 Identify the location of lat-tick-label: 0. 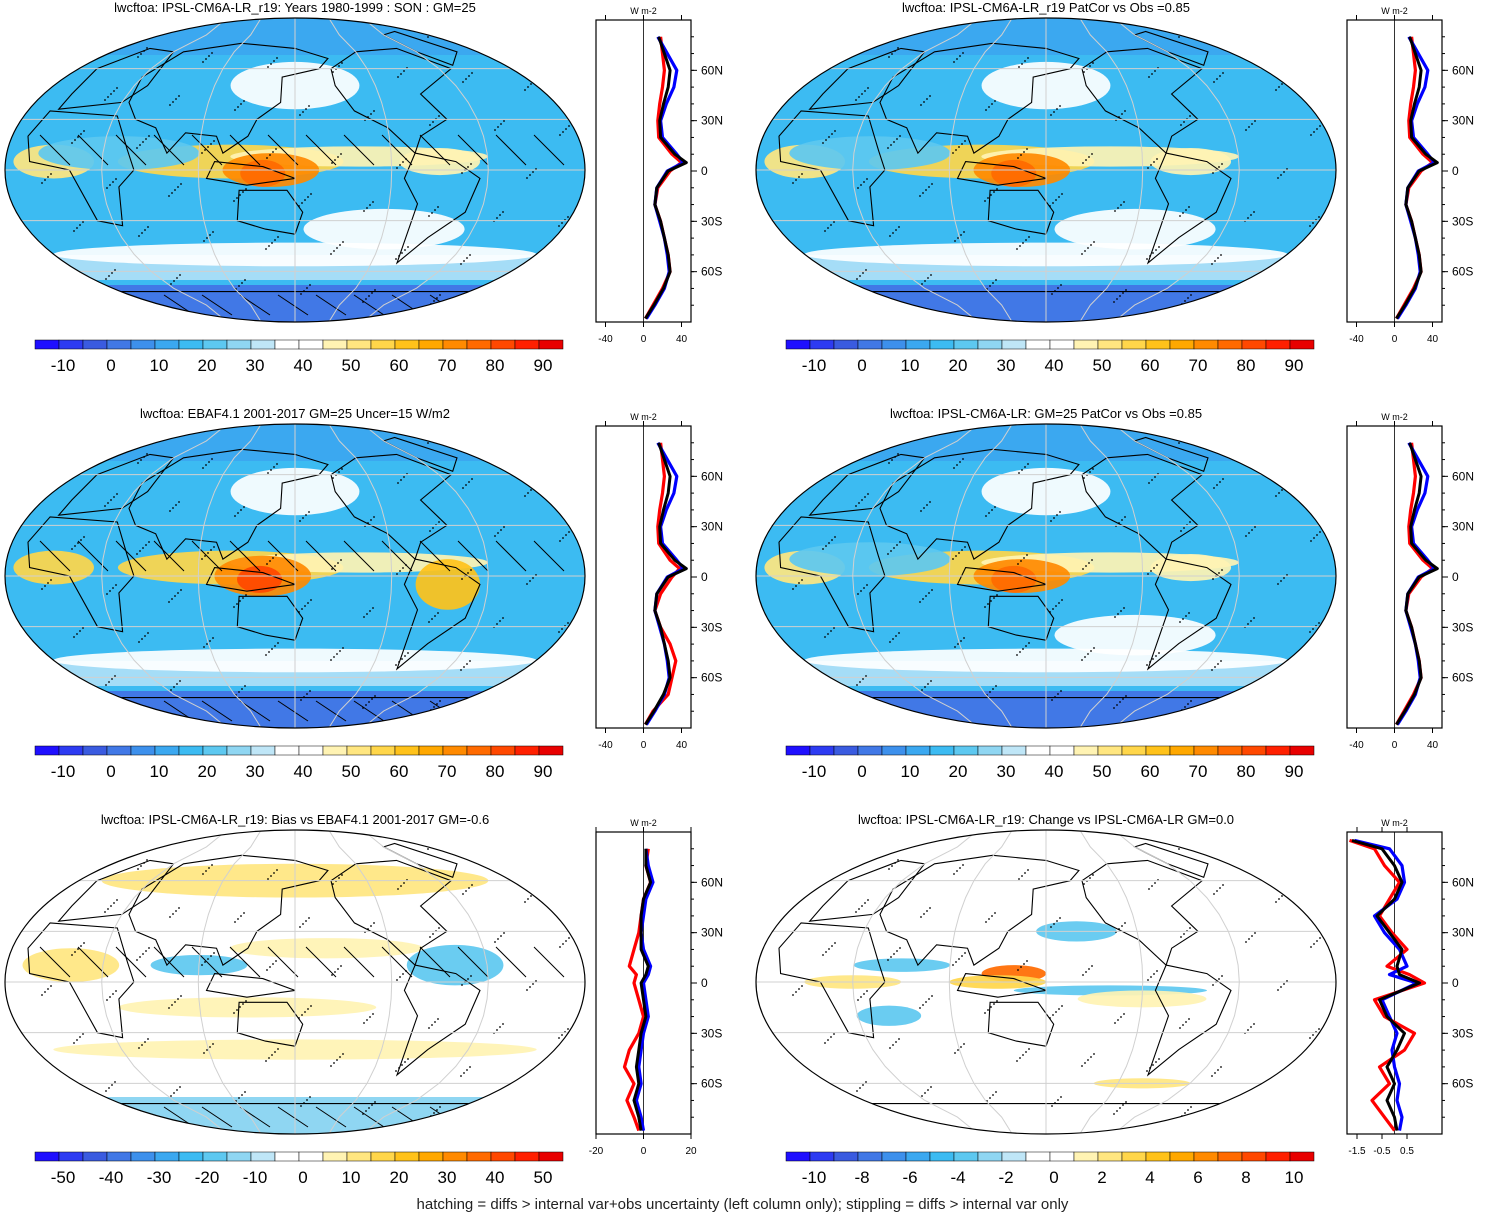
(1455, 171).